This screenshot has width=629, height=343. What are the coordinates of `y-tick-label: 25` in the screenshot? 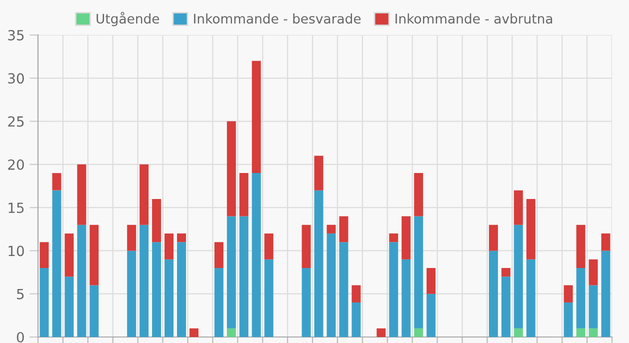 It's located at (16, 121).